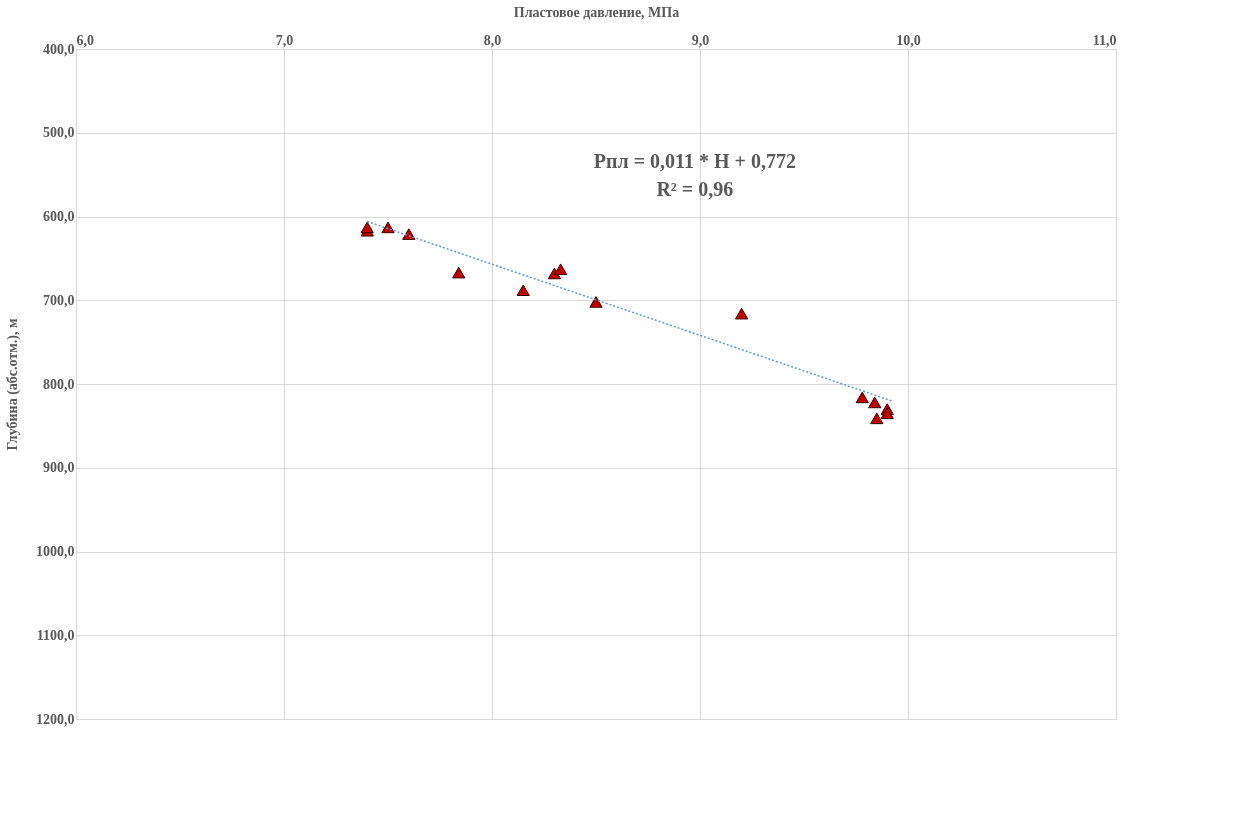 The width and height of the screenshot is (1241, 814). Describe the element at coordinates (492, 40) in the screenshot. I see `x-tick-label: 8,0` at that location.